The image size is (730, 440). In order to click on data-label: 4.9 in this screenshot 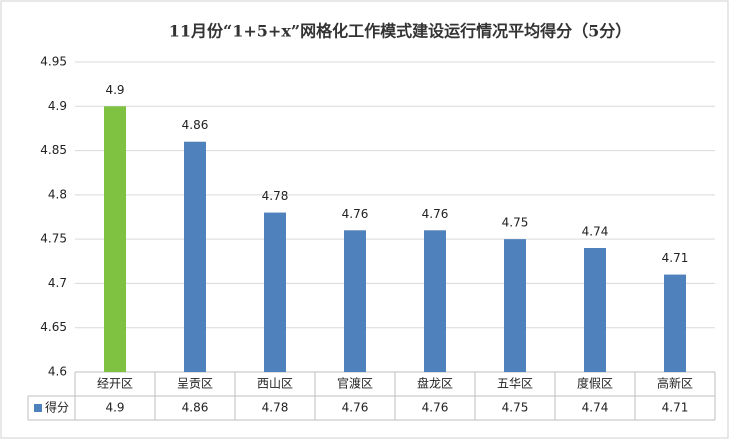, I will do `click(114, 90)`.